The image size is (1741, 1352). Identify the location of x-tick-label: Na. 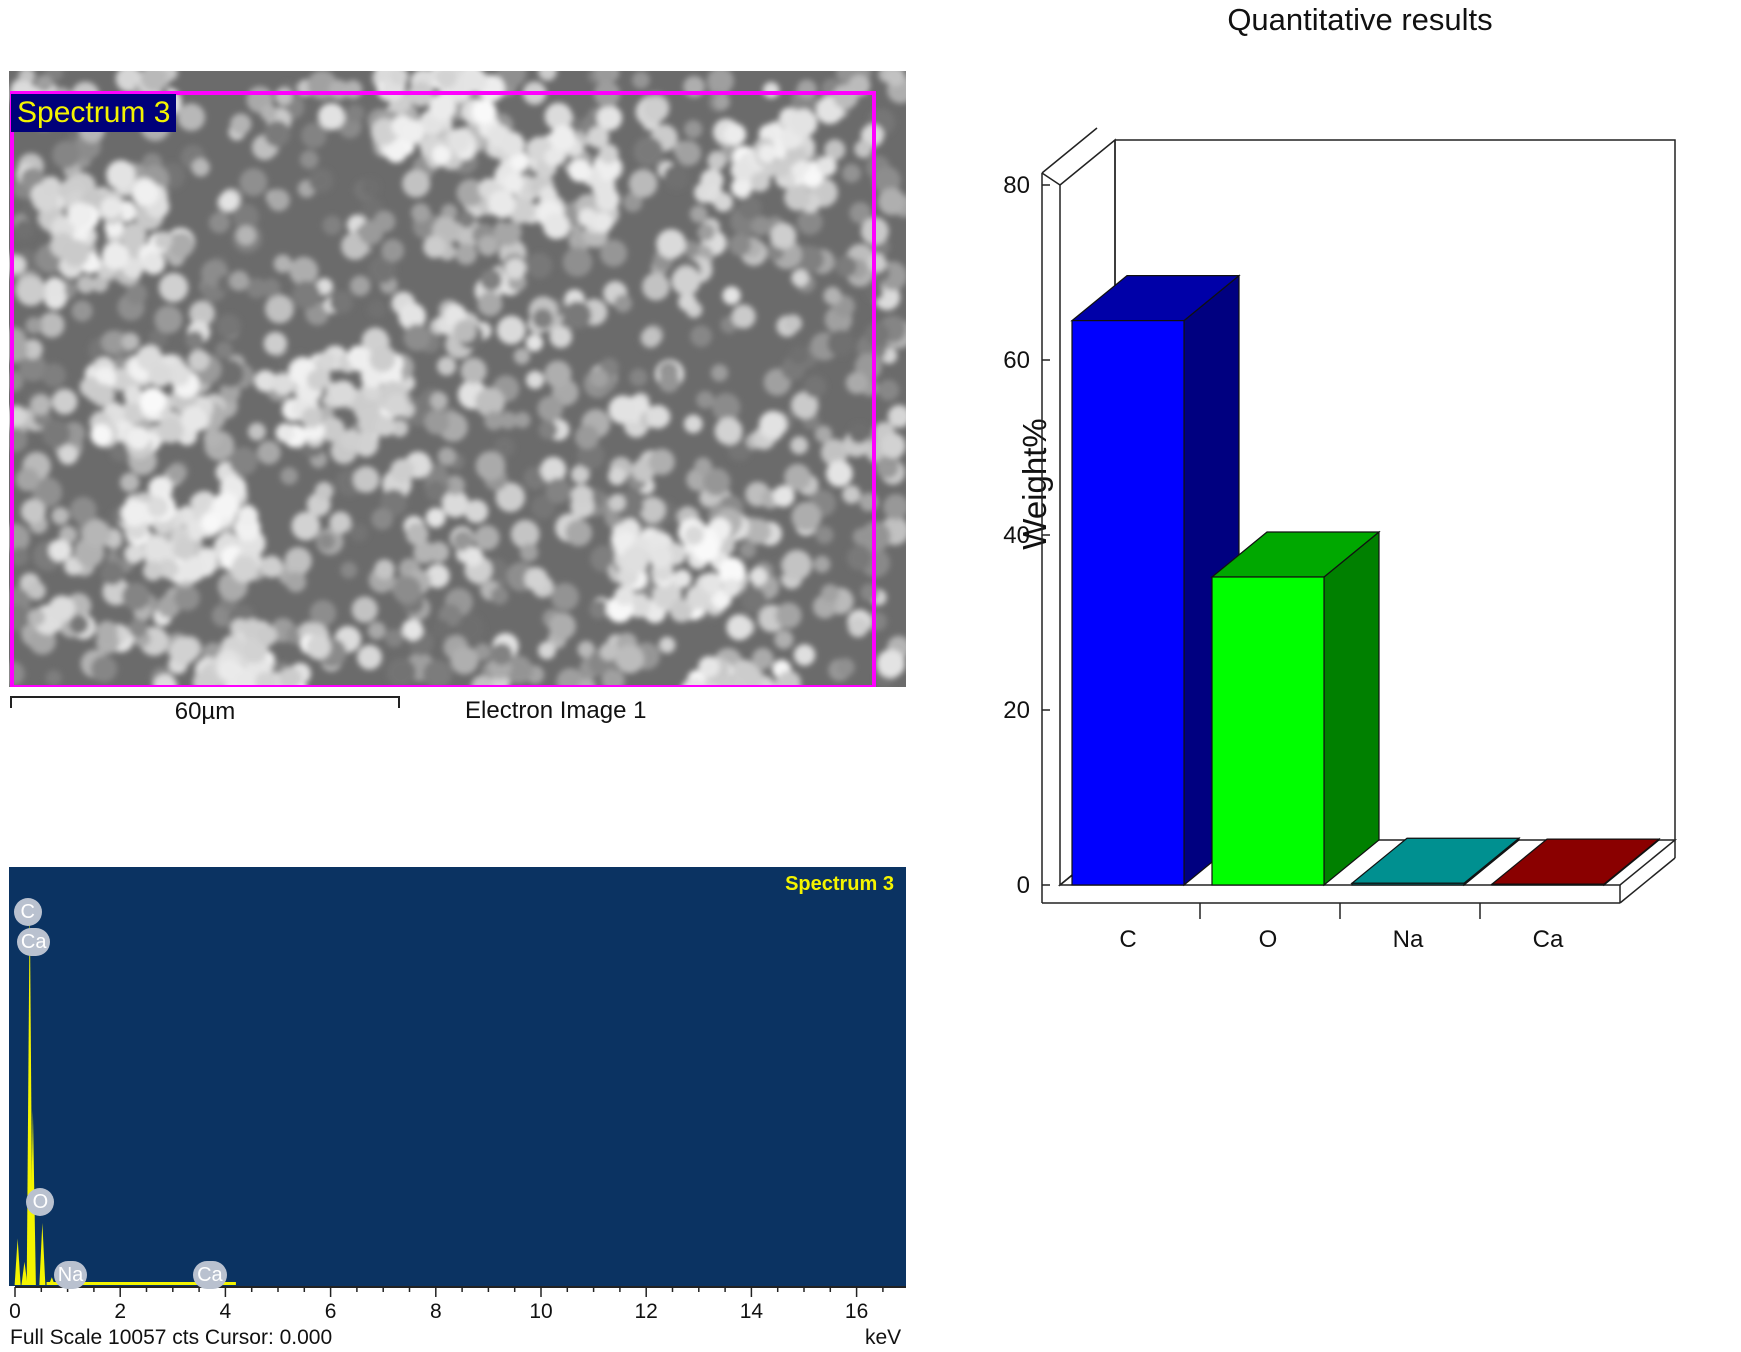
(1408, 939).